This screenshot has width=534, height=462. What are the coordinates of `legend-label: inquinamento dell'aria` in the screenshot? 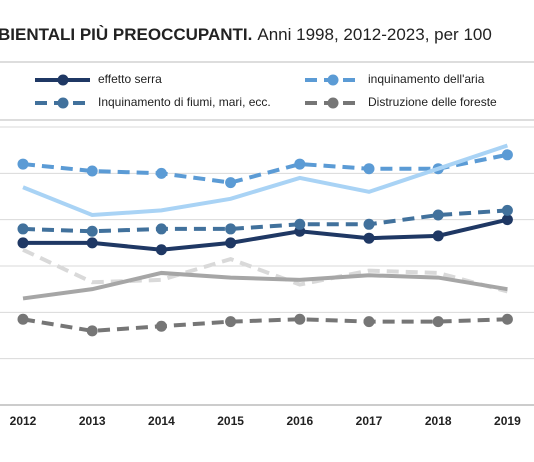 It's located at (426, 79).